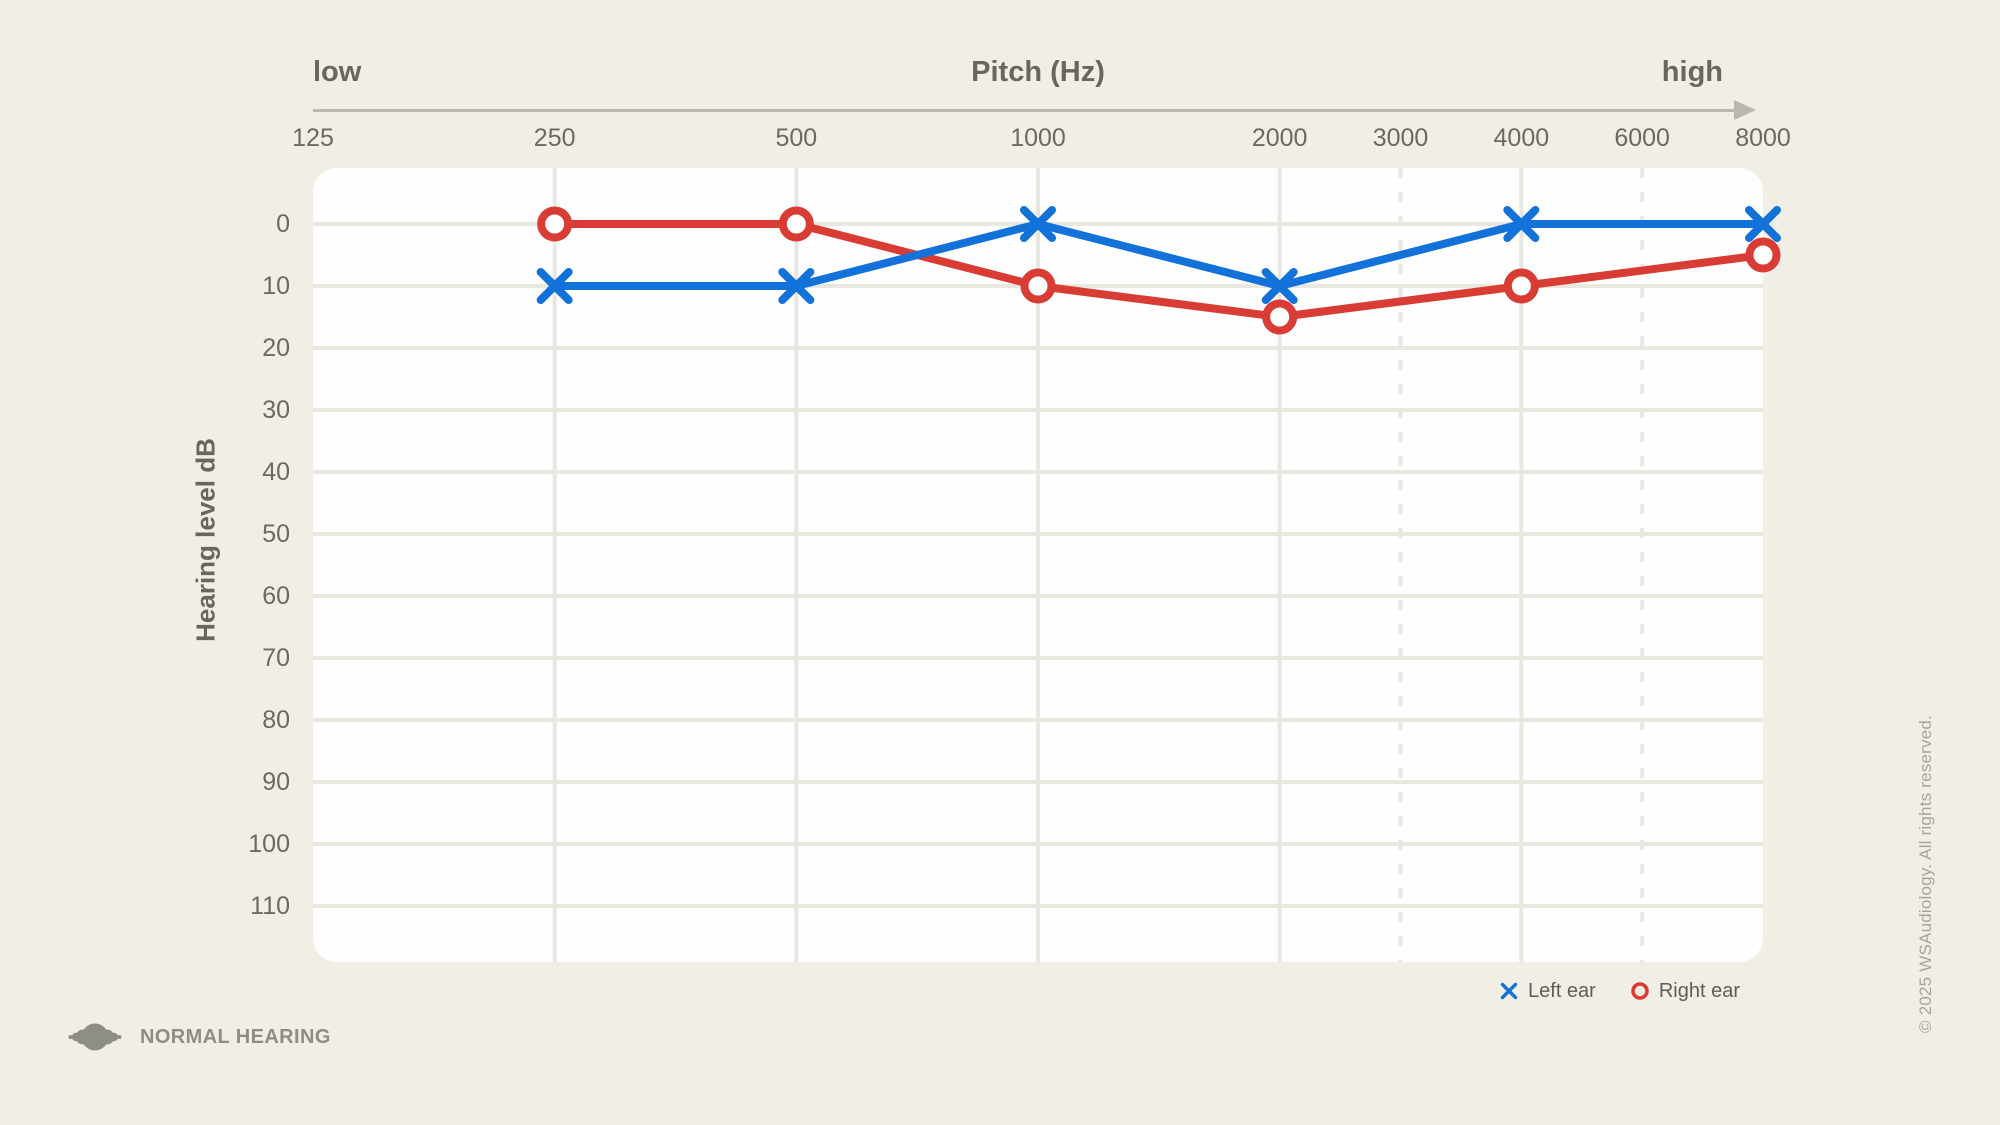  What do you see at coordinates (1279, 286) in the screenshot?
I see `marker-x-2000` at bounding box center [1279, 286].